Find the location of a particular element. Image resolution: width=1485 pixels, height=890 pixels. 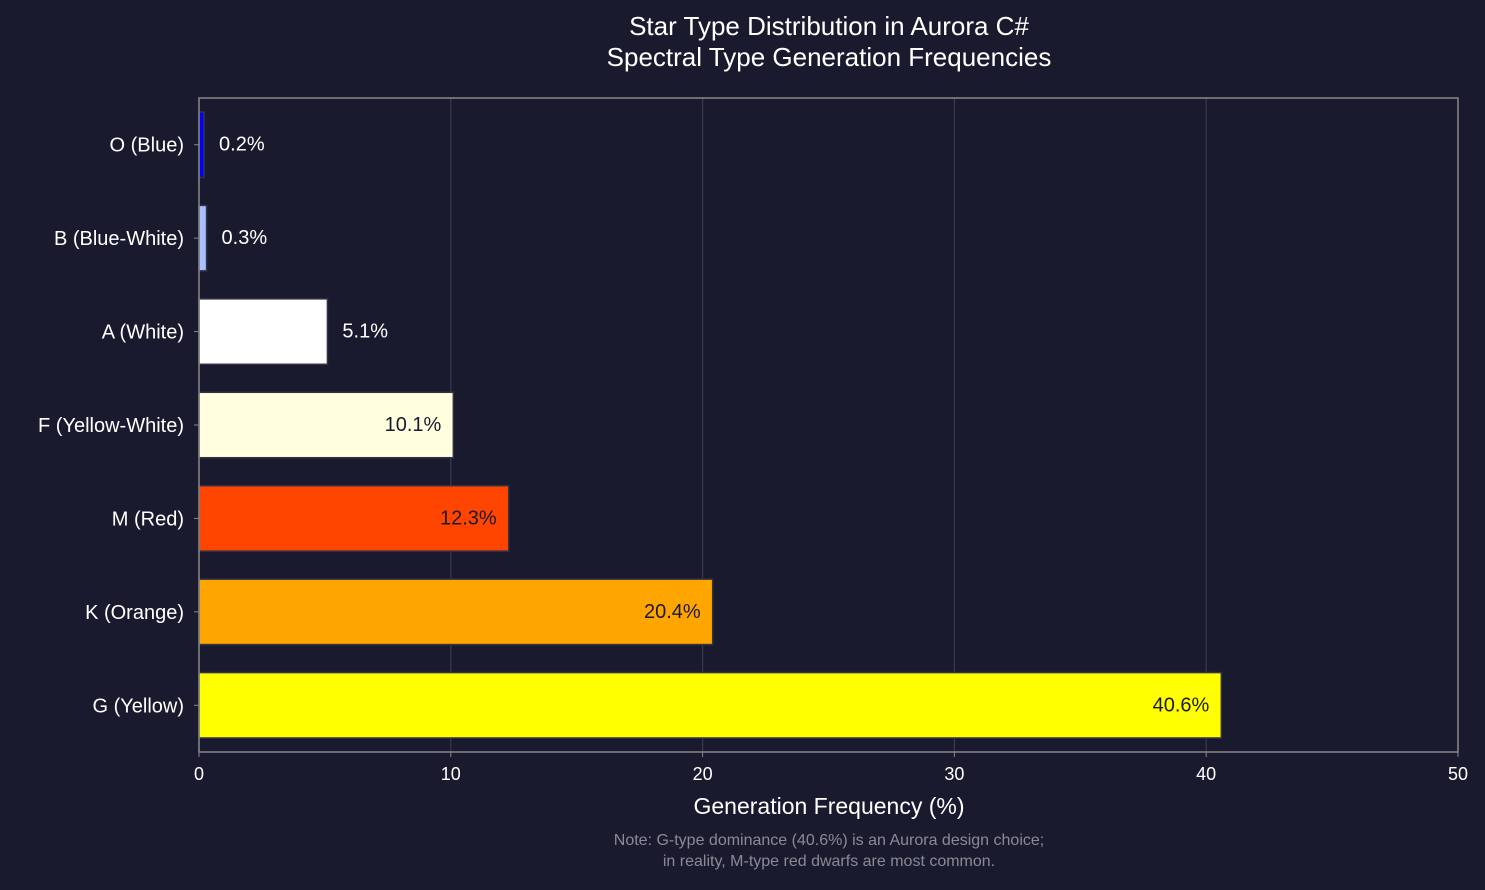

data-label: 0.2% is located at coordinates (242, 145).